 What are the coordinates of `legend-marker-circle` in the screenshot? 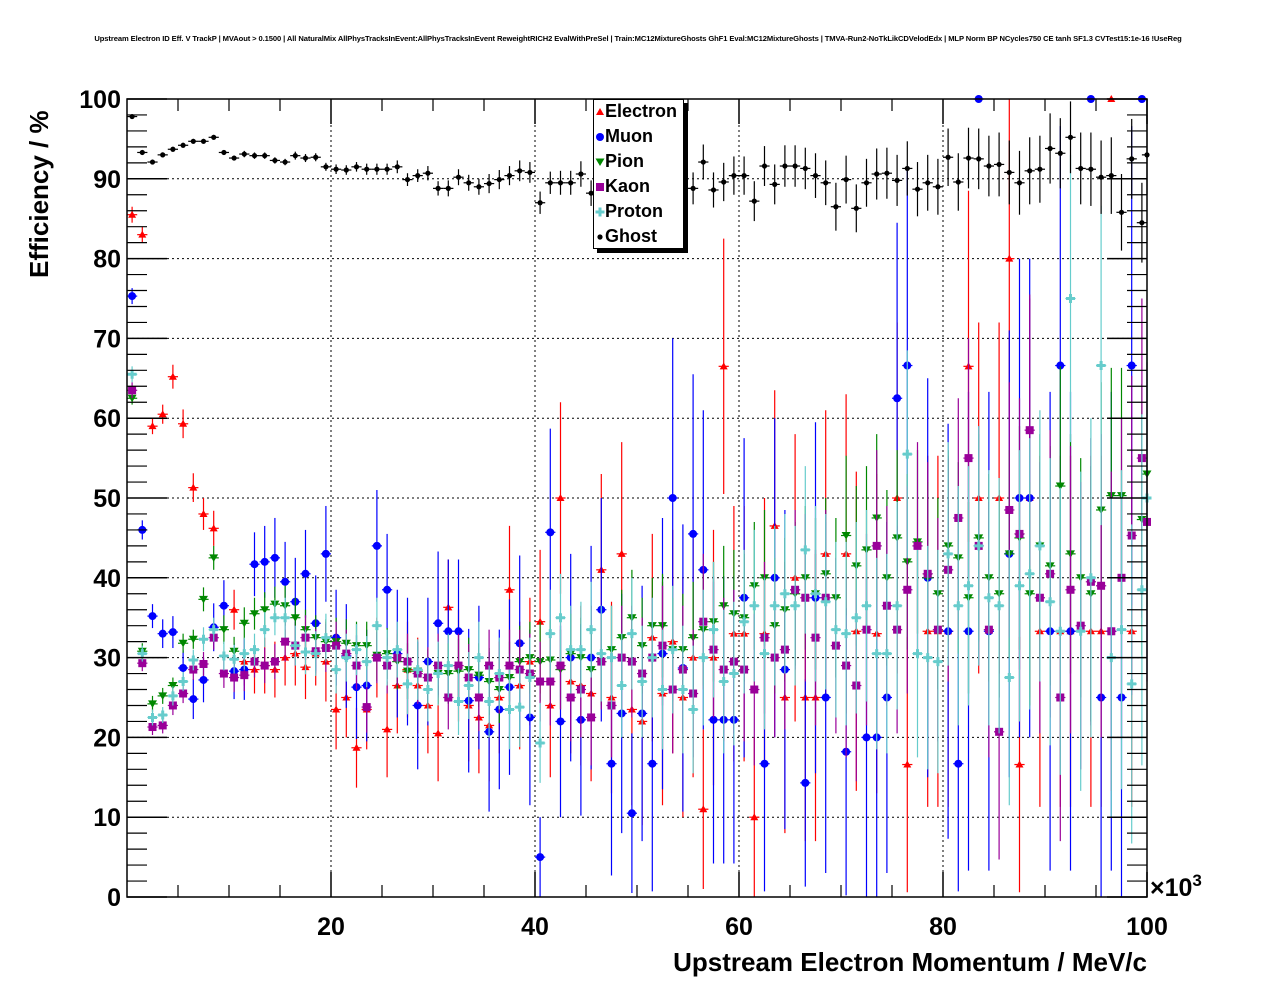 It's located at (600, 137).